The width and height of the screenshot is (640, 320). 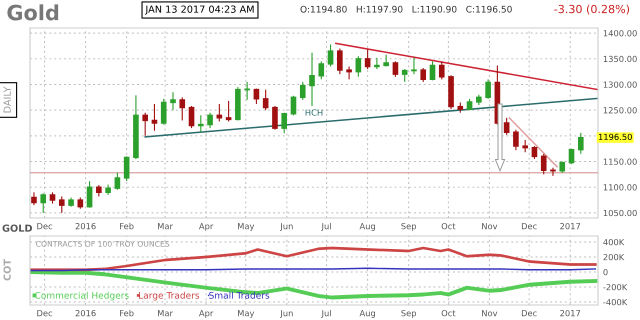 I want to click on y-tick-label: 0, so click(x=605, y=272).